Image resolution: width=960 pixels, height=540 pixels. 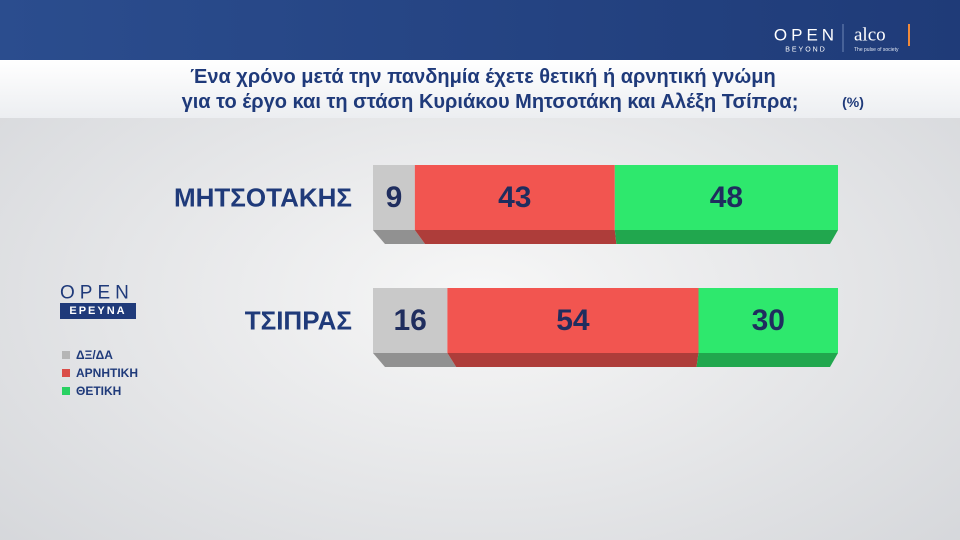 I want to click on header-logo-sub: BEYOND, so click(x=806, y=50).